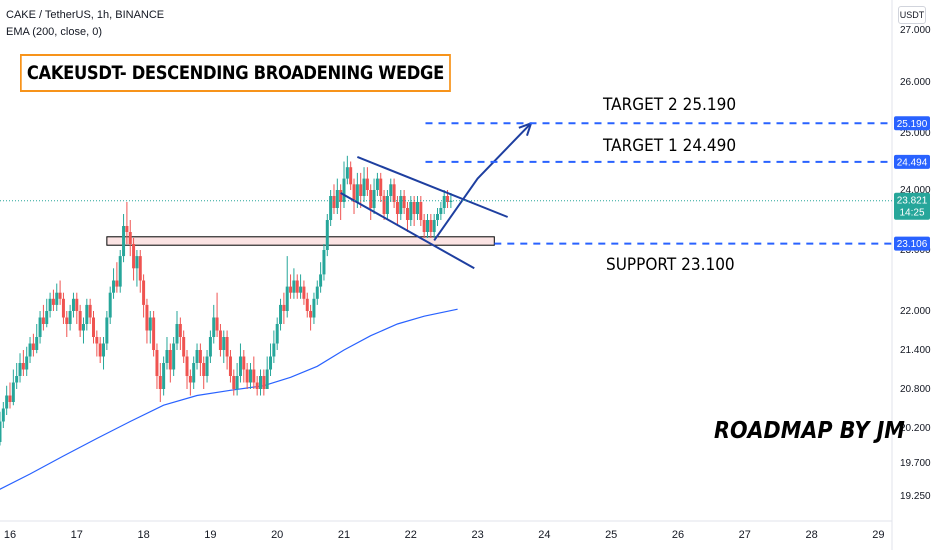  What do you see at coordinates (811, 535) in the screenshot?
I see `time-tick-label: 28` at bounding box center [811, 535].